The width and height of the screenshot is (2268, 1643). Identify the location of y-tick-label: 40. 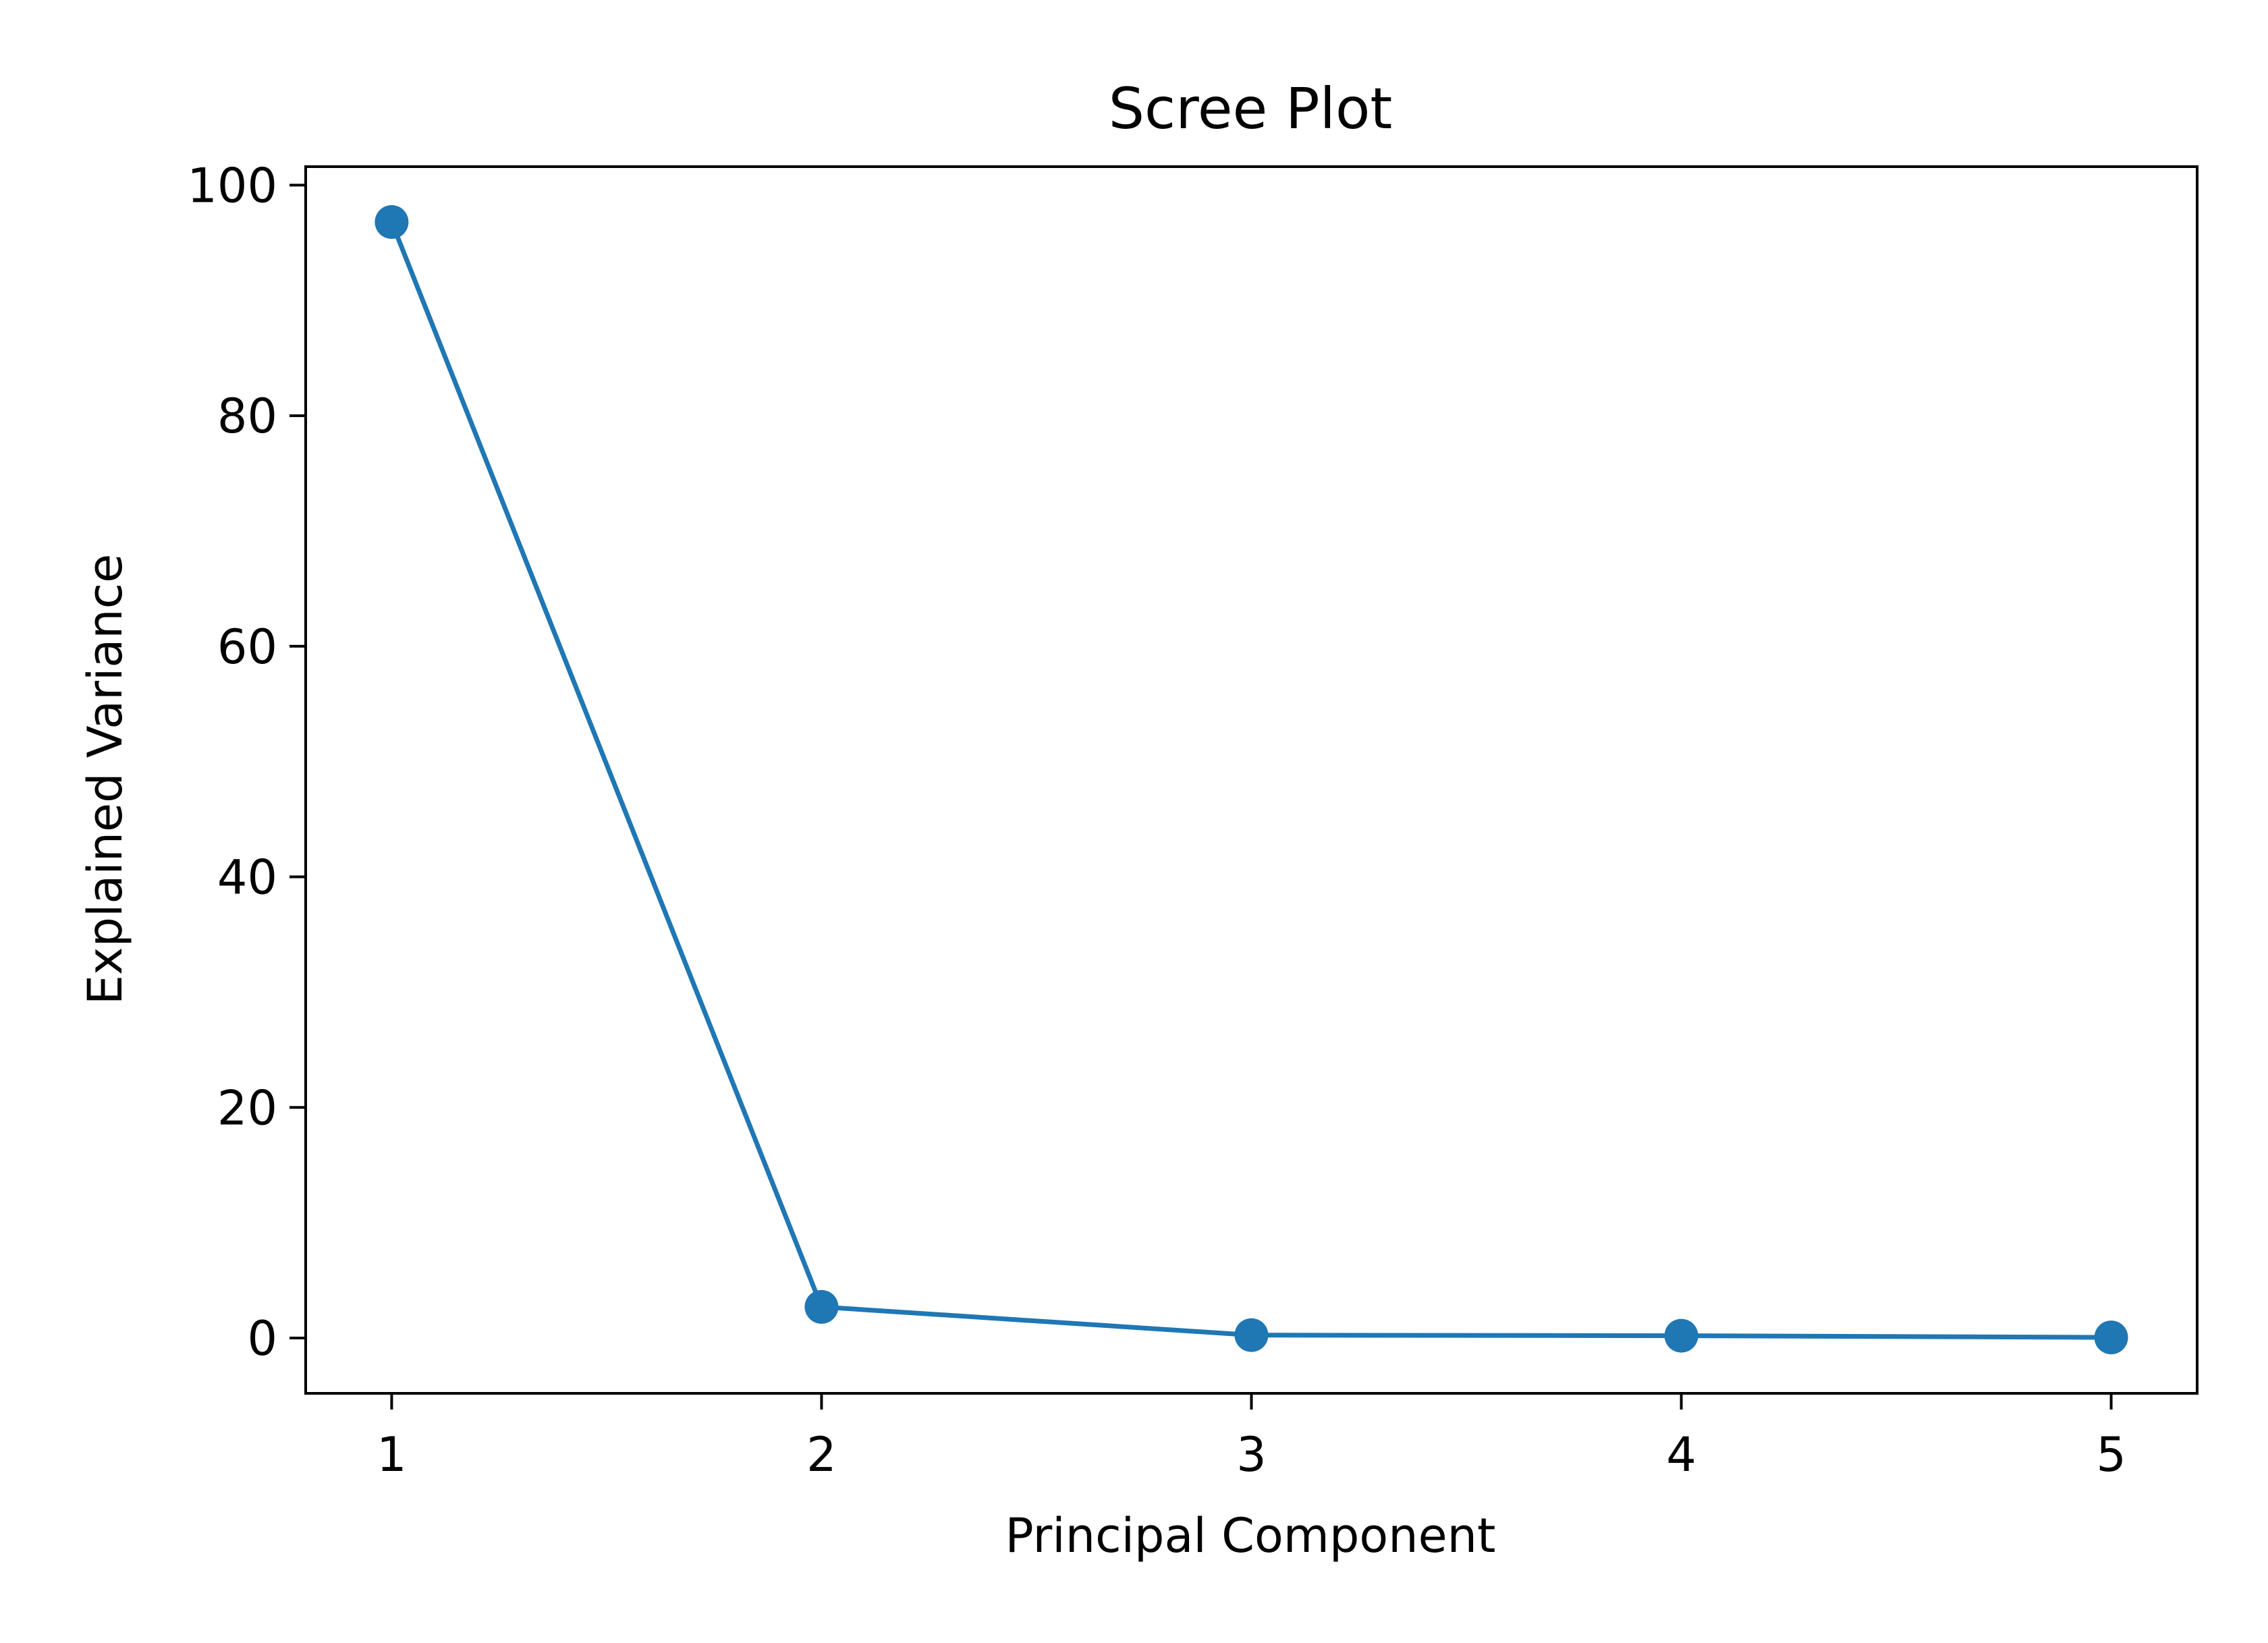
(247, 878).